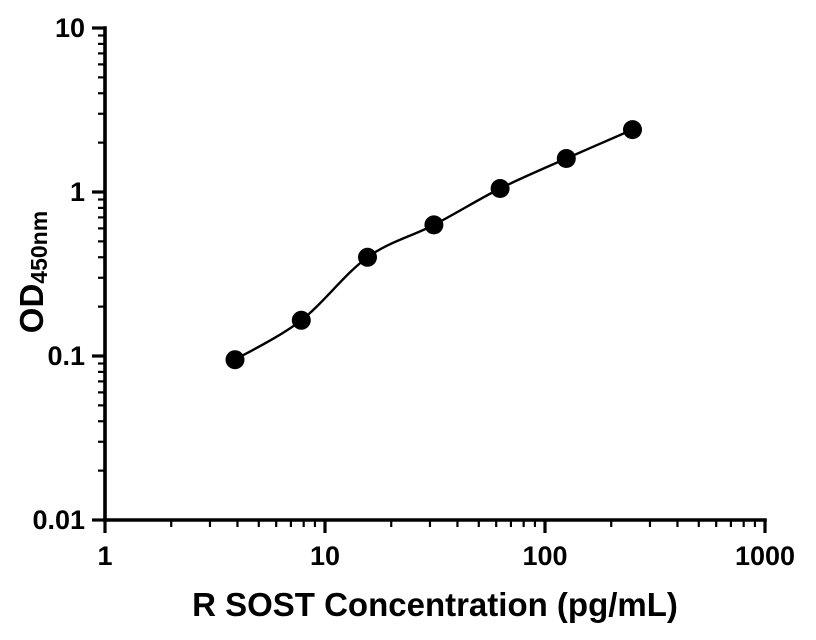 This screenshot has height=640, width=816. I want to click on tick-label: 0.1, so click(66, 356).